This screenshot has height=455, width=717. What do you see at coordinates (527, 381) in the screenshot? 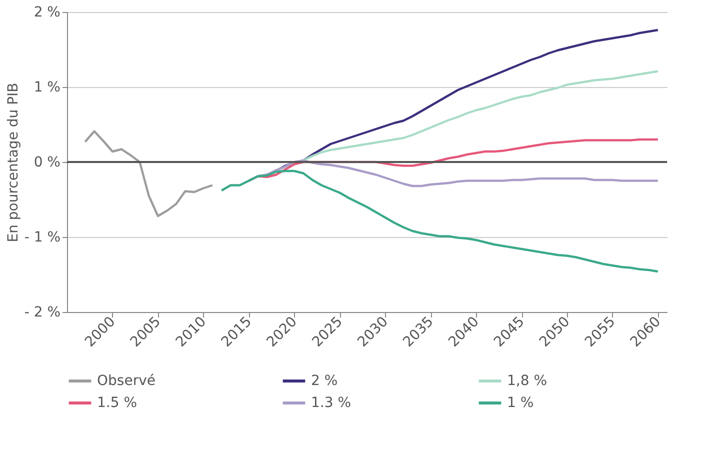
I see `legend-label: 1,8 %` at bounding box center [527, 381].